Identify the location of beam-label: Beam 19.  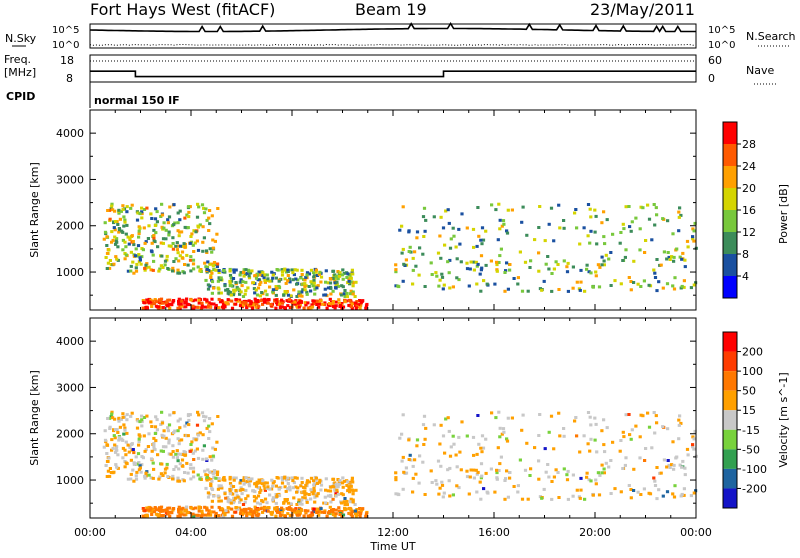
(391, 9).